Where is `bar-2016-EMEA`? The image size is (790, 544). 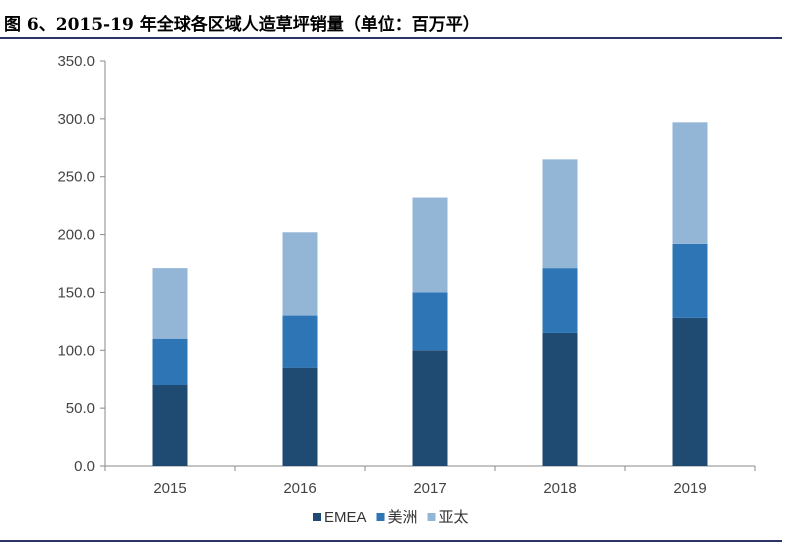 bar-2016-EMEA is located at coordinates (300, 416).